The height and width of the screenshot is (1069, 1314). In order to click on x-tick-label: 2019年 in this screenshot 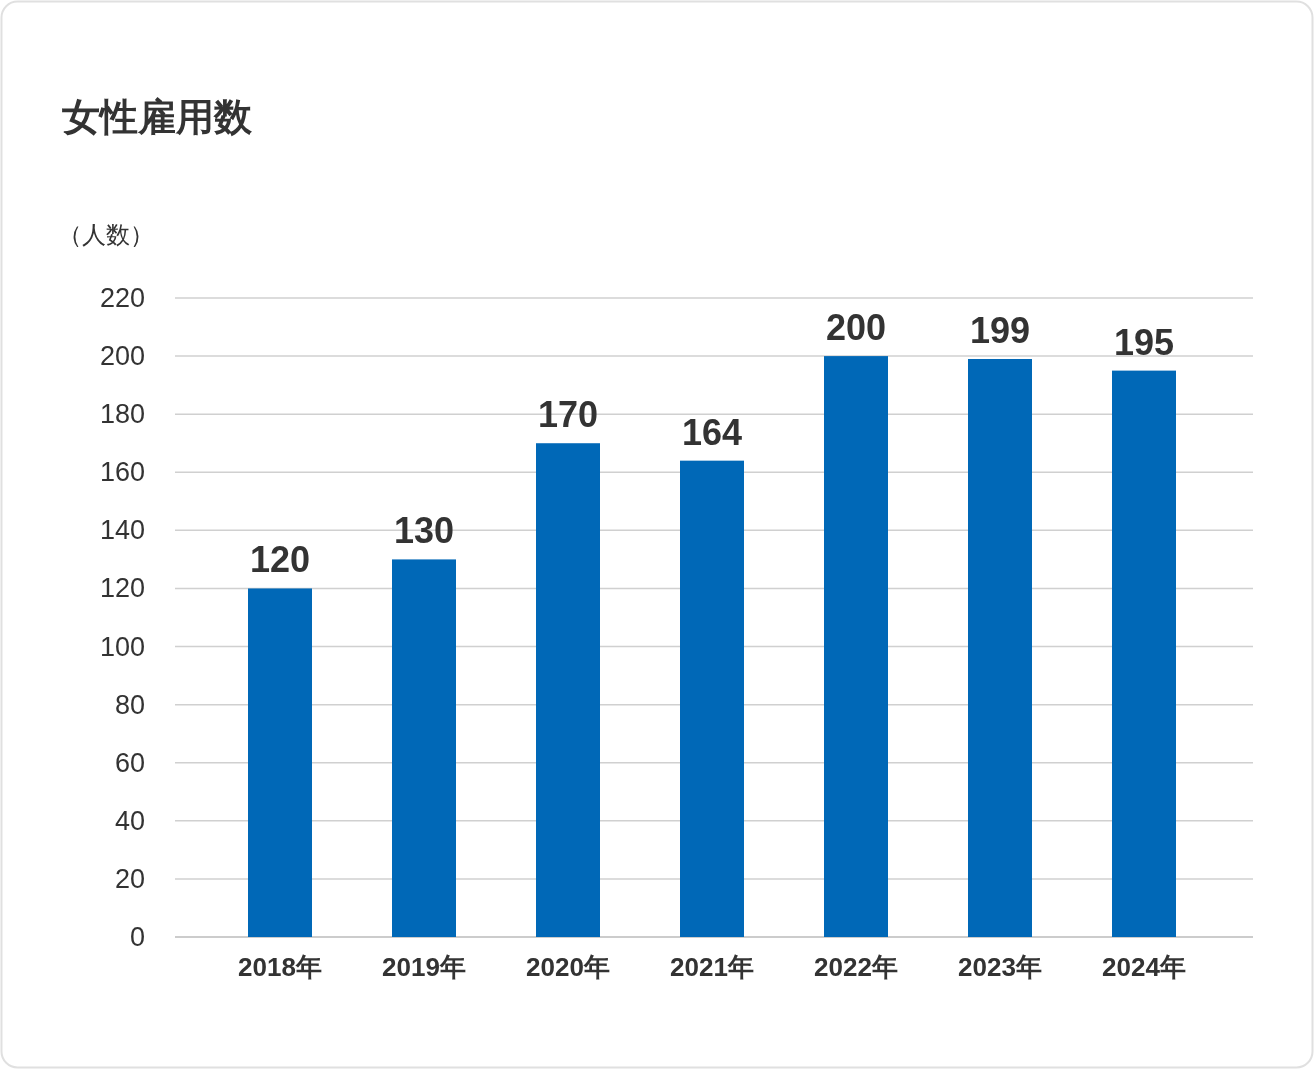, I will do `click(424, 967)`.